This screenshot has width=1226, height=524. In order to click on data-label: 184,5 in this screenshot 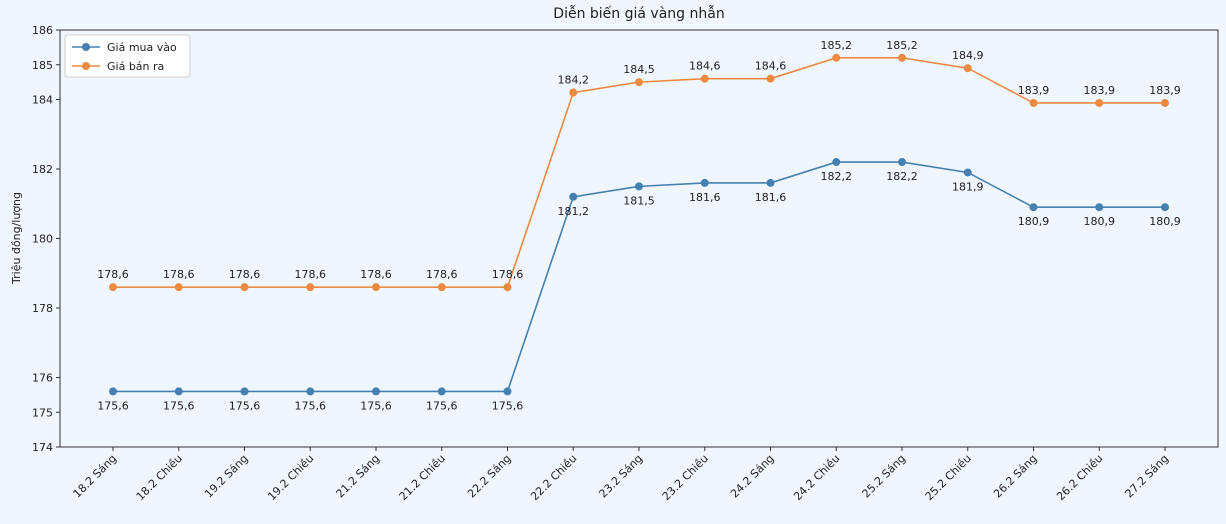, I will do `click(639, 69)`.